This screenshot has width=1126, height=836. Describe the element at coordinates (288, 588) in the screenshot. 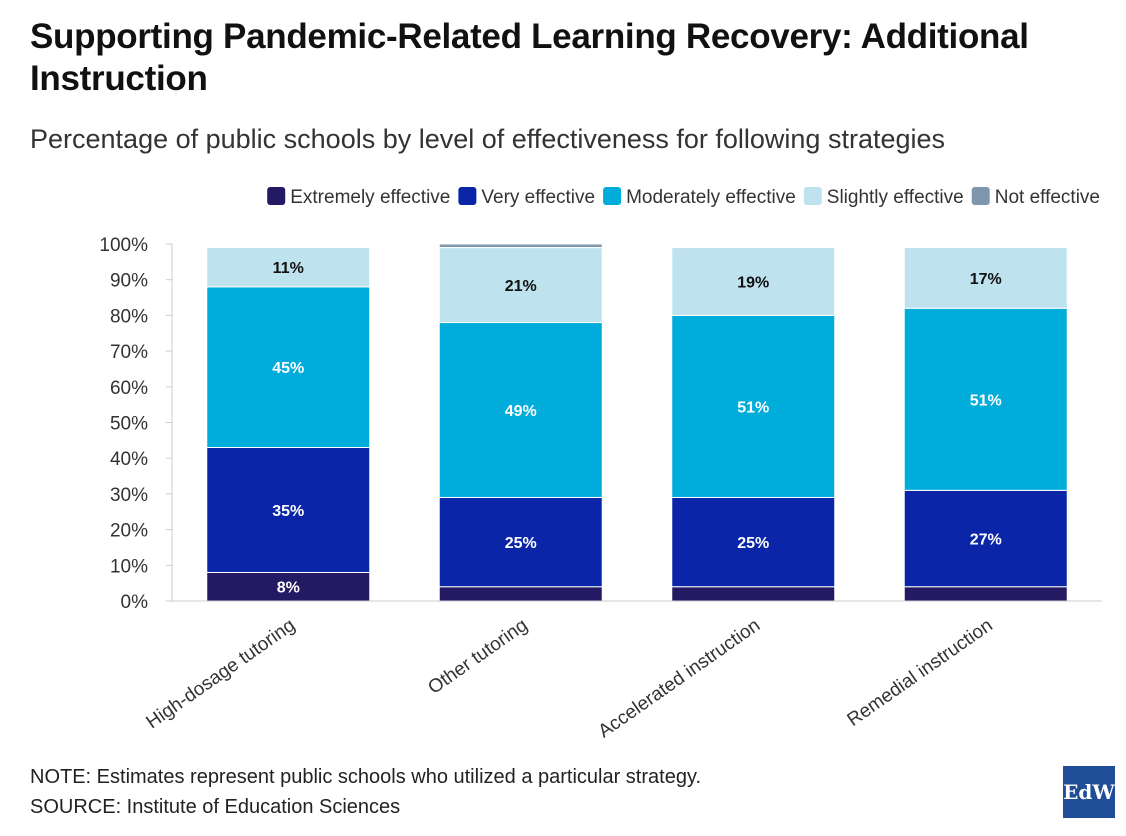

I see `data-label: 8%` at that location.